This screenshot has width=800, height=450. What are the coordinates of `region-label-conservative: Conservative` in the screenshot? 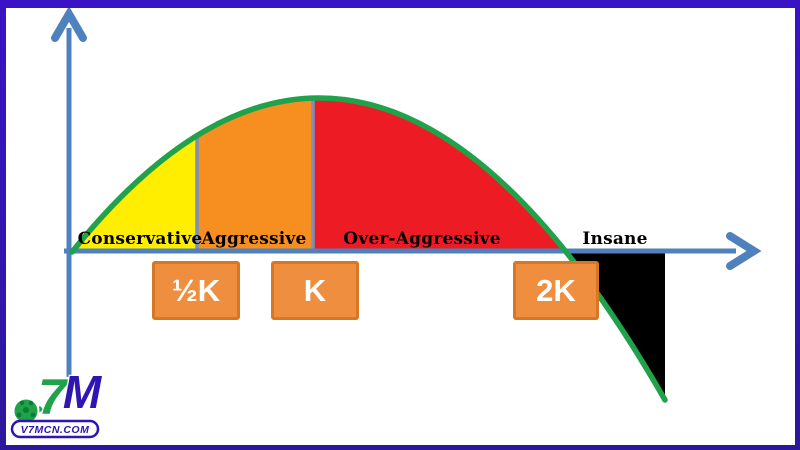 It's located at (140, 239).